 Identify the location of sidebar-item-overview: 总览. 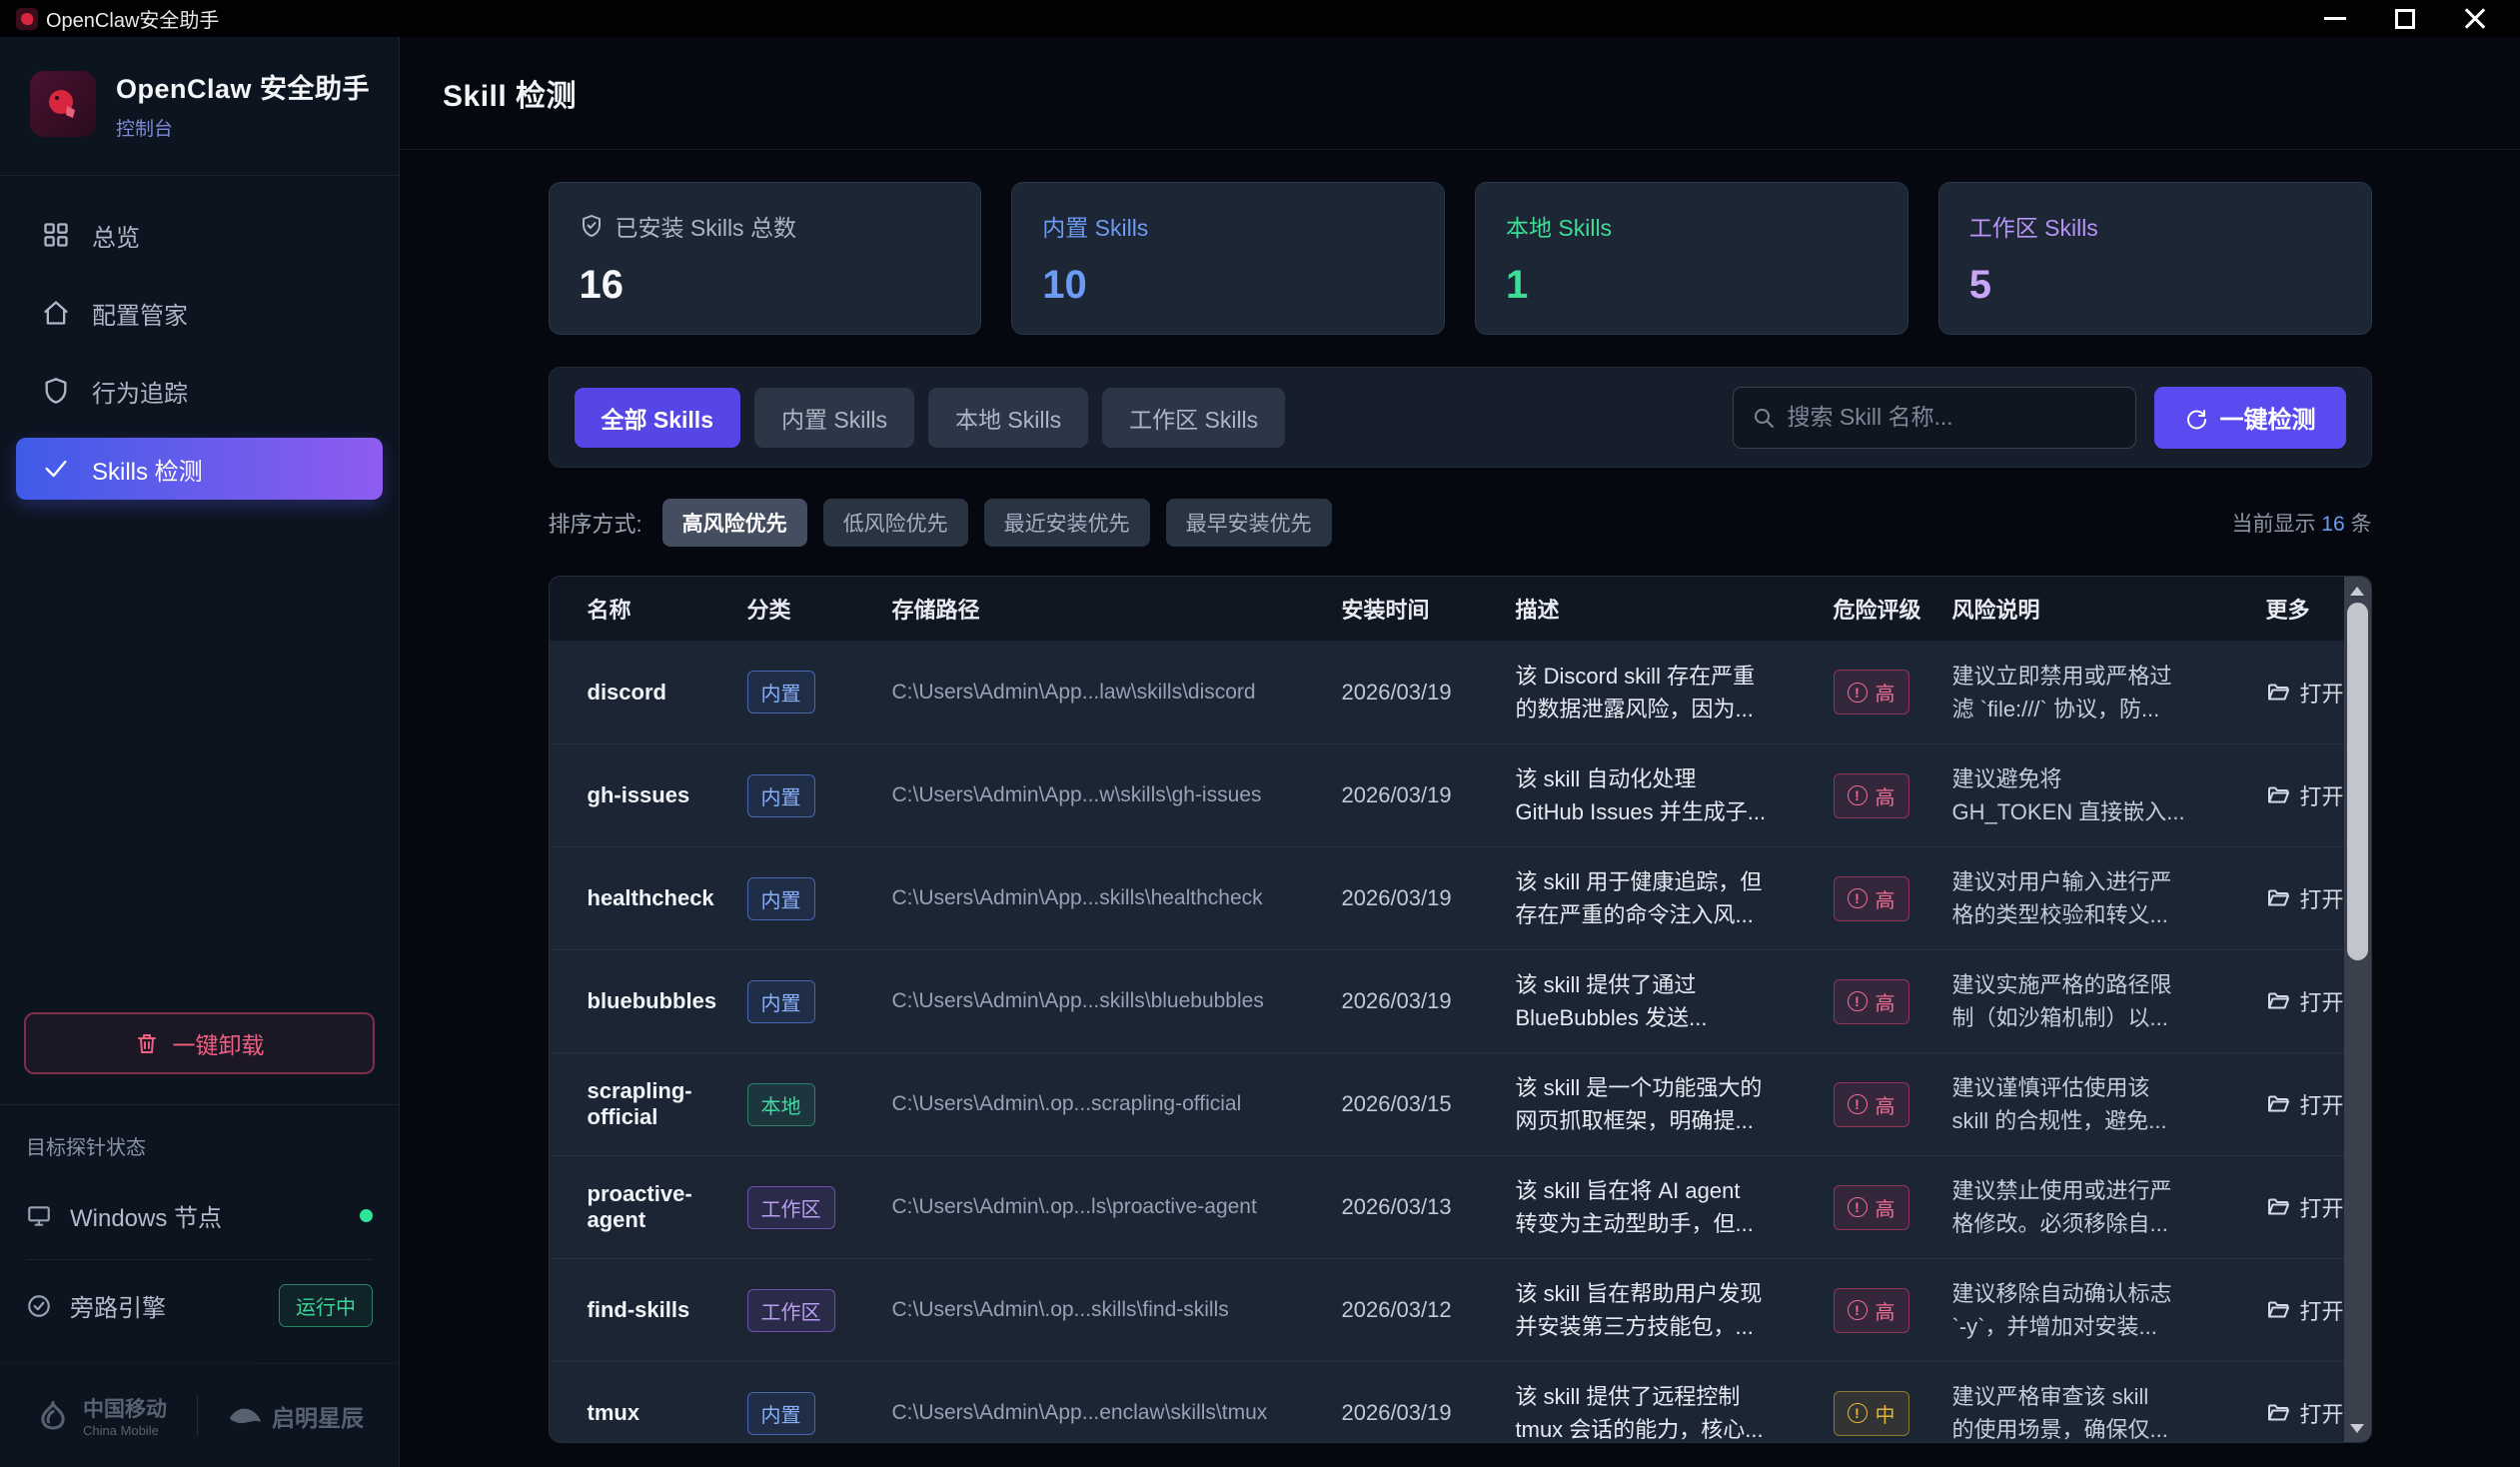
(199, 235).